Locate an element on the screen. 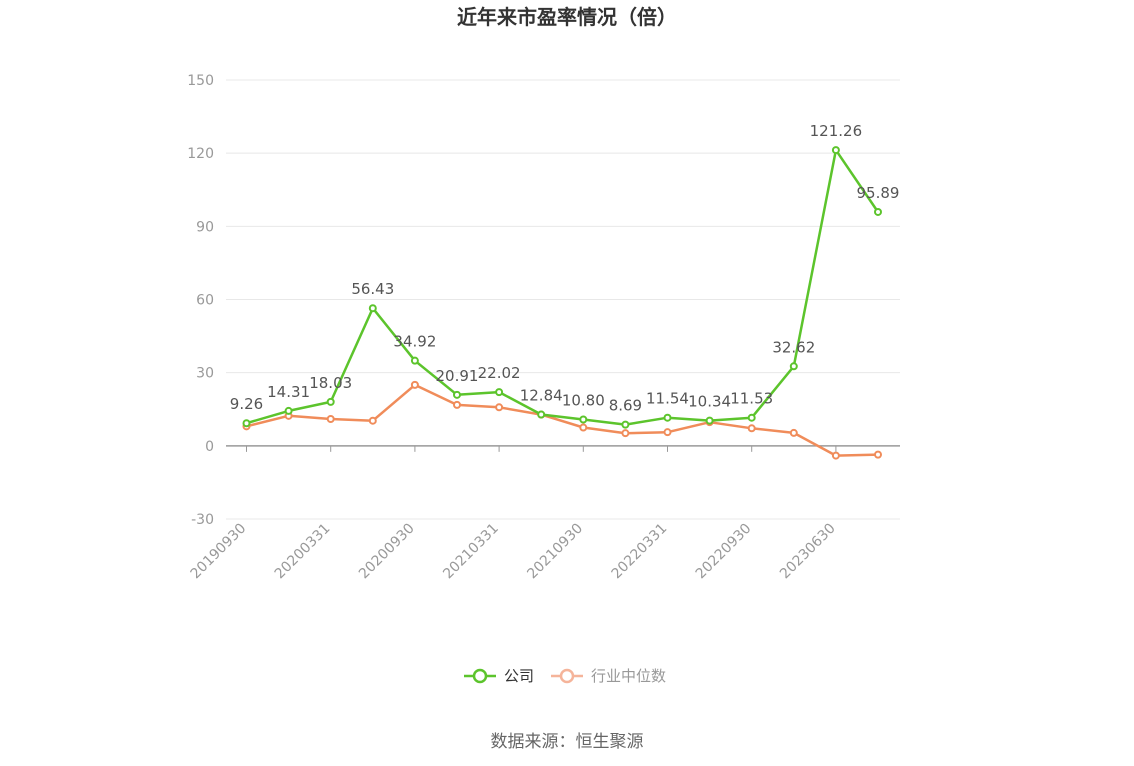 The image size is (1134, 766). legend-item-industry: 行业中位数 is located at coordinates (608, 676).